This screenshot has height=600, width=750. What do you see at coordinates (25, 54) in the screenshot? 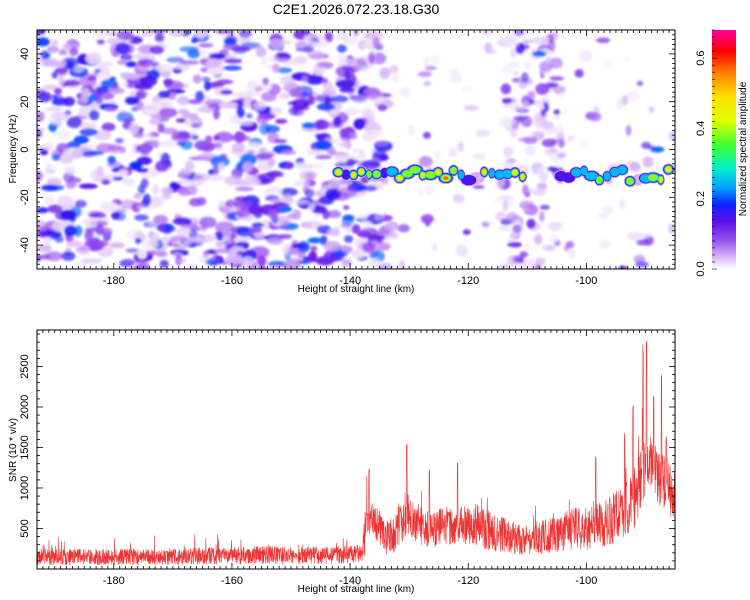
I see `spectrogram-y-tick-label: 40` at bounding box center [25, 54].